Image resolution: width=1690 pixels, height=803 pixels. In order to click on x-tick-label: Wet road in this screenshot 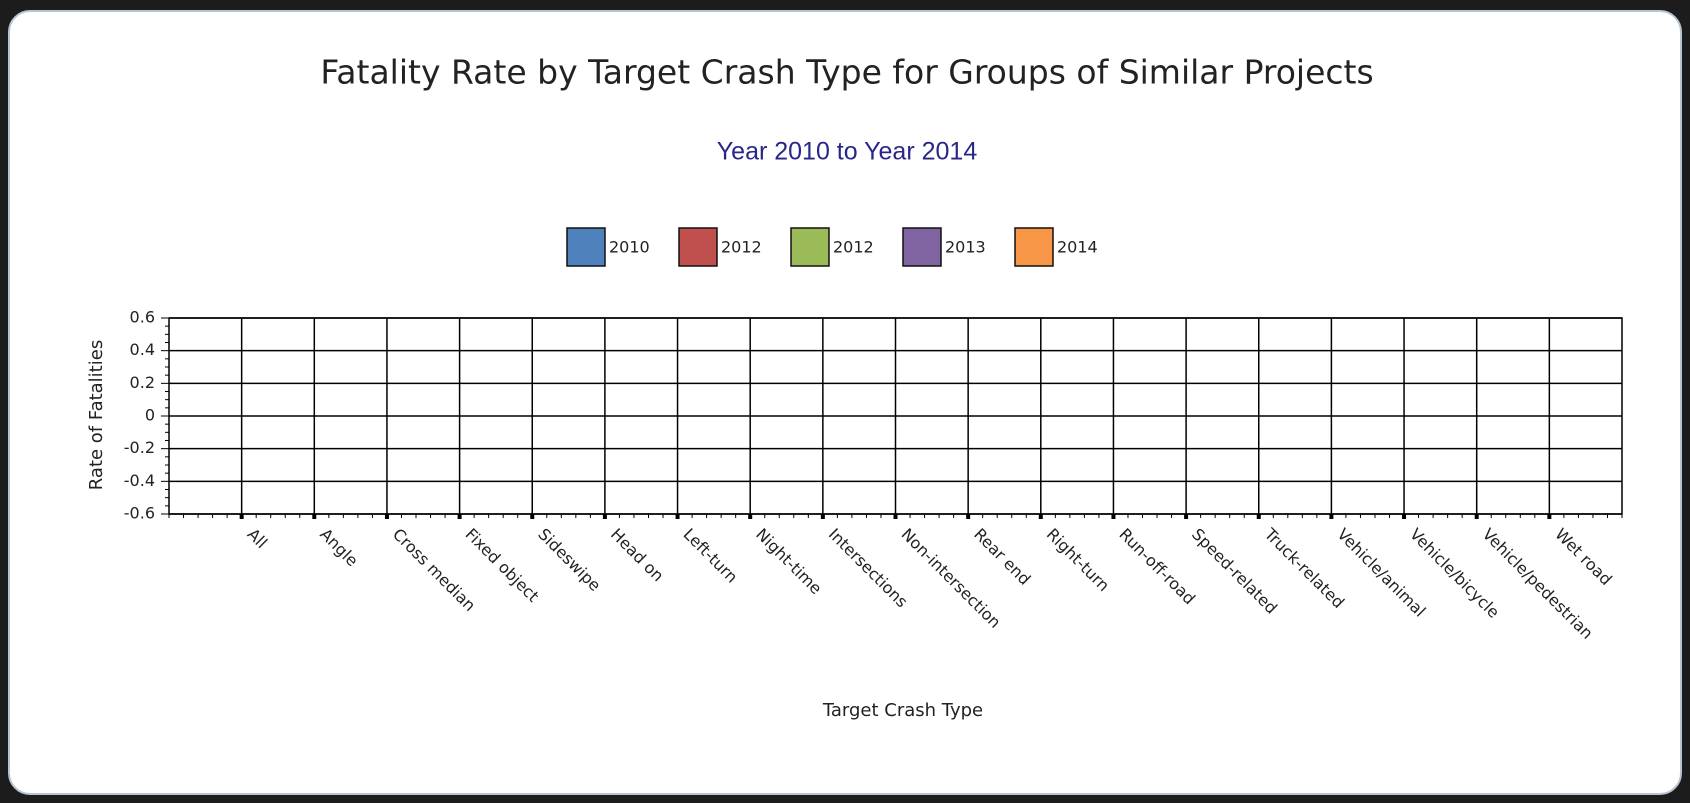, I will do `click(1583, 557)`.